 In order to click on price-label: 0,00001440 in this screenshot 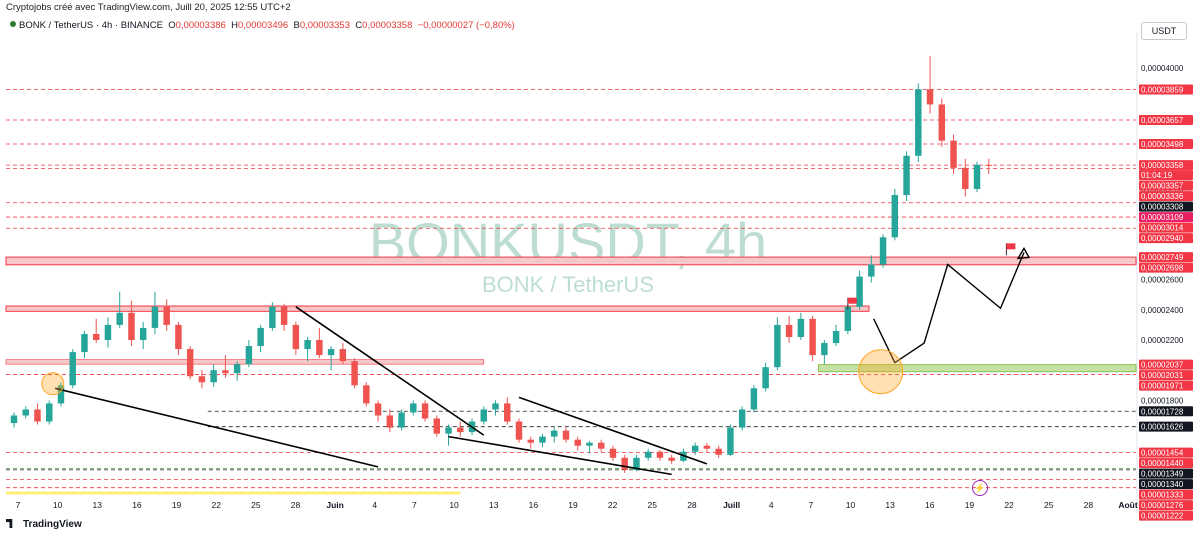, I will do `click(1162, 463)`.